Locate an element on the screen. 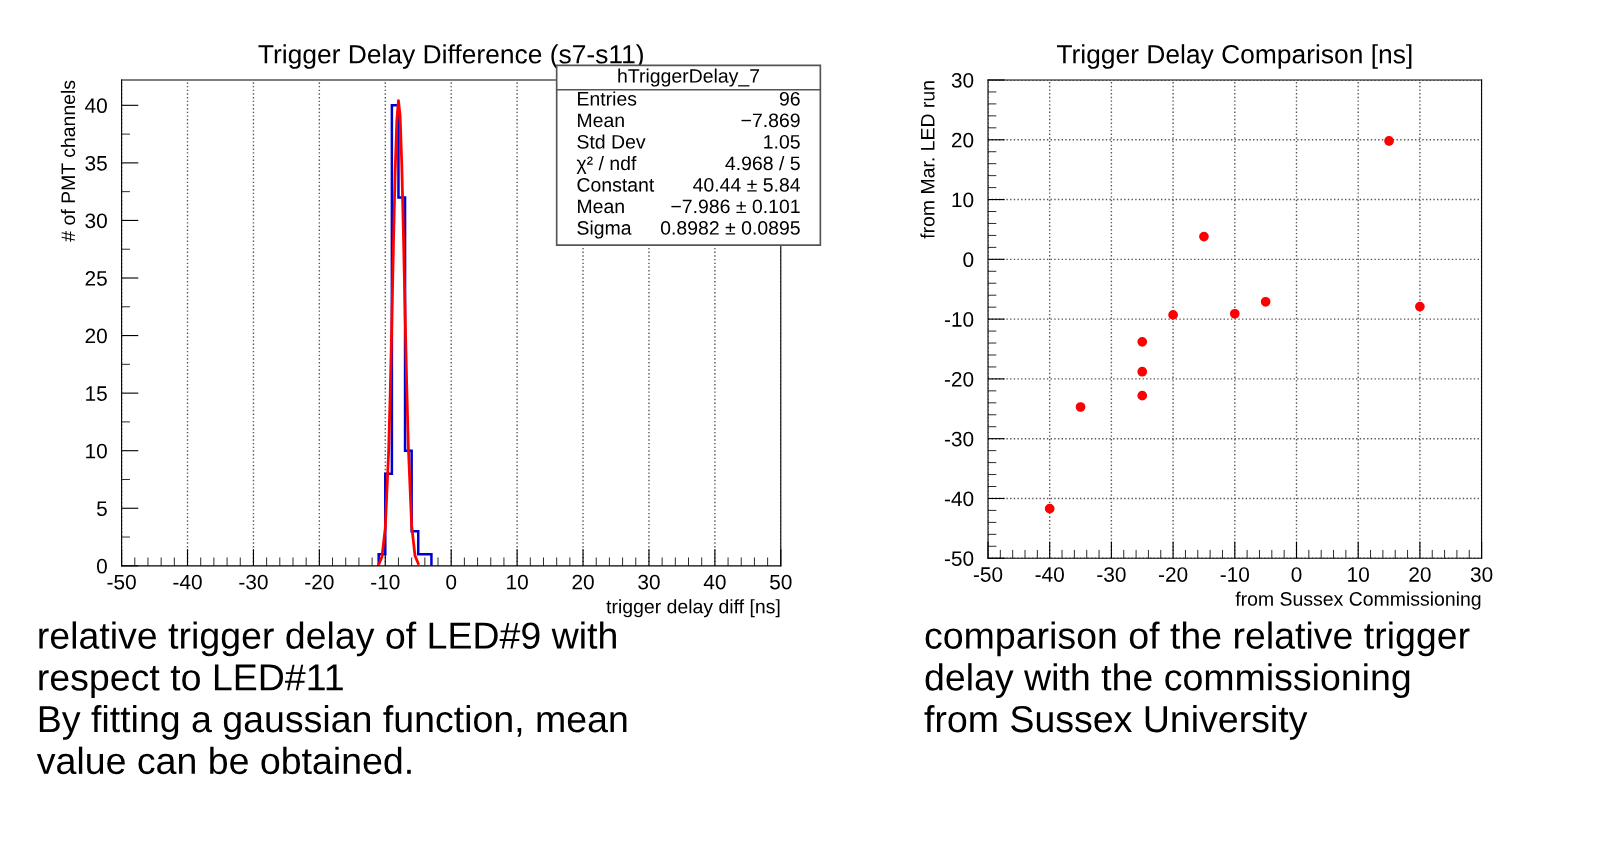 The height and width of the screenshot is (842, 1600). x-axis-title: from Sussex Commissioning is located at coordinates (1358, 600).